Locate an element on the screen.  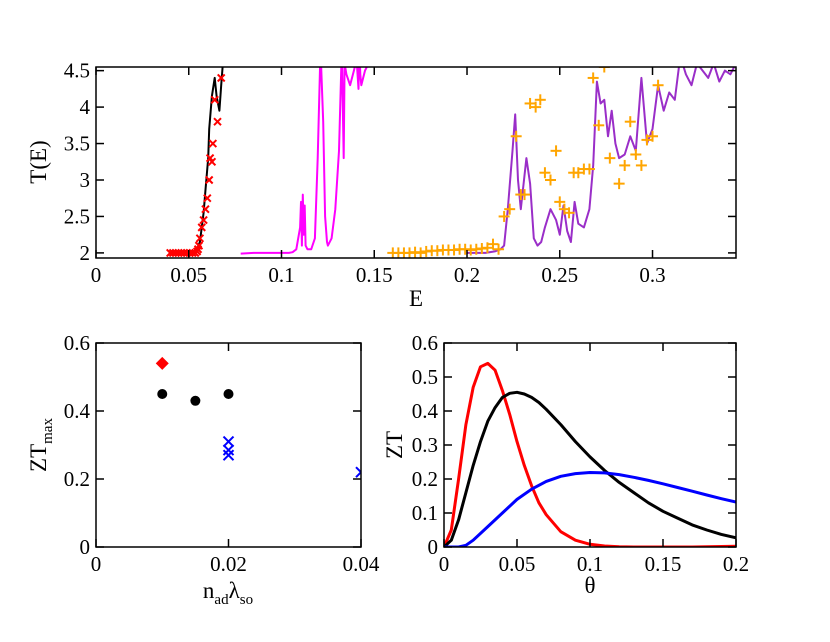
top-series-0-line is located at coordinates (207, 160).